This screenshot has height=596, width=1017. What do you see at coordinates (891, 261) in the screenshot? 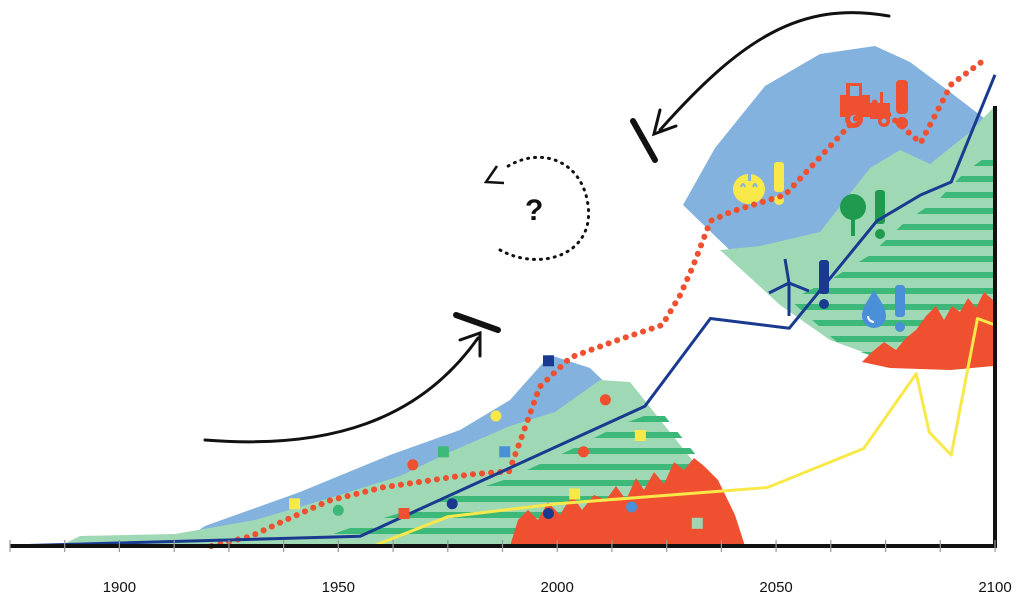
I see `green-stripes-area` at bounding box center [891, 261].